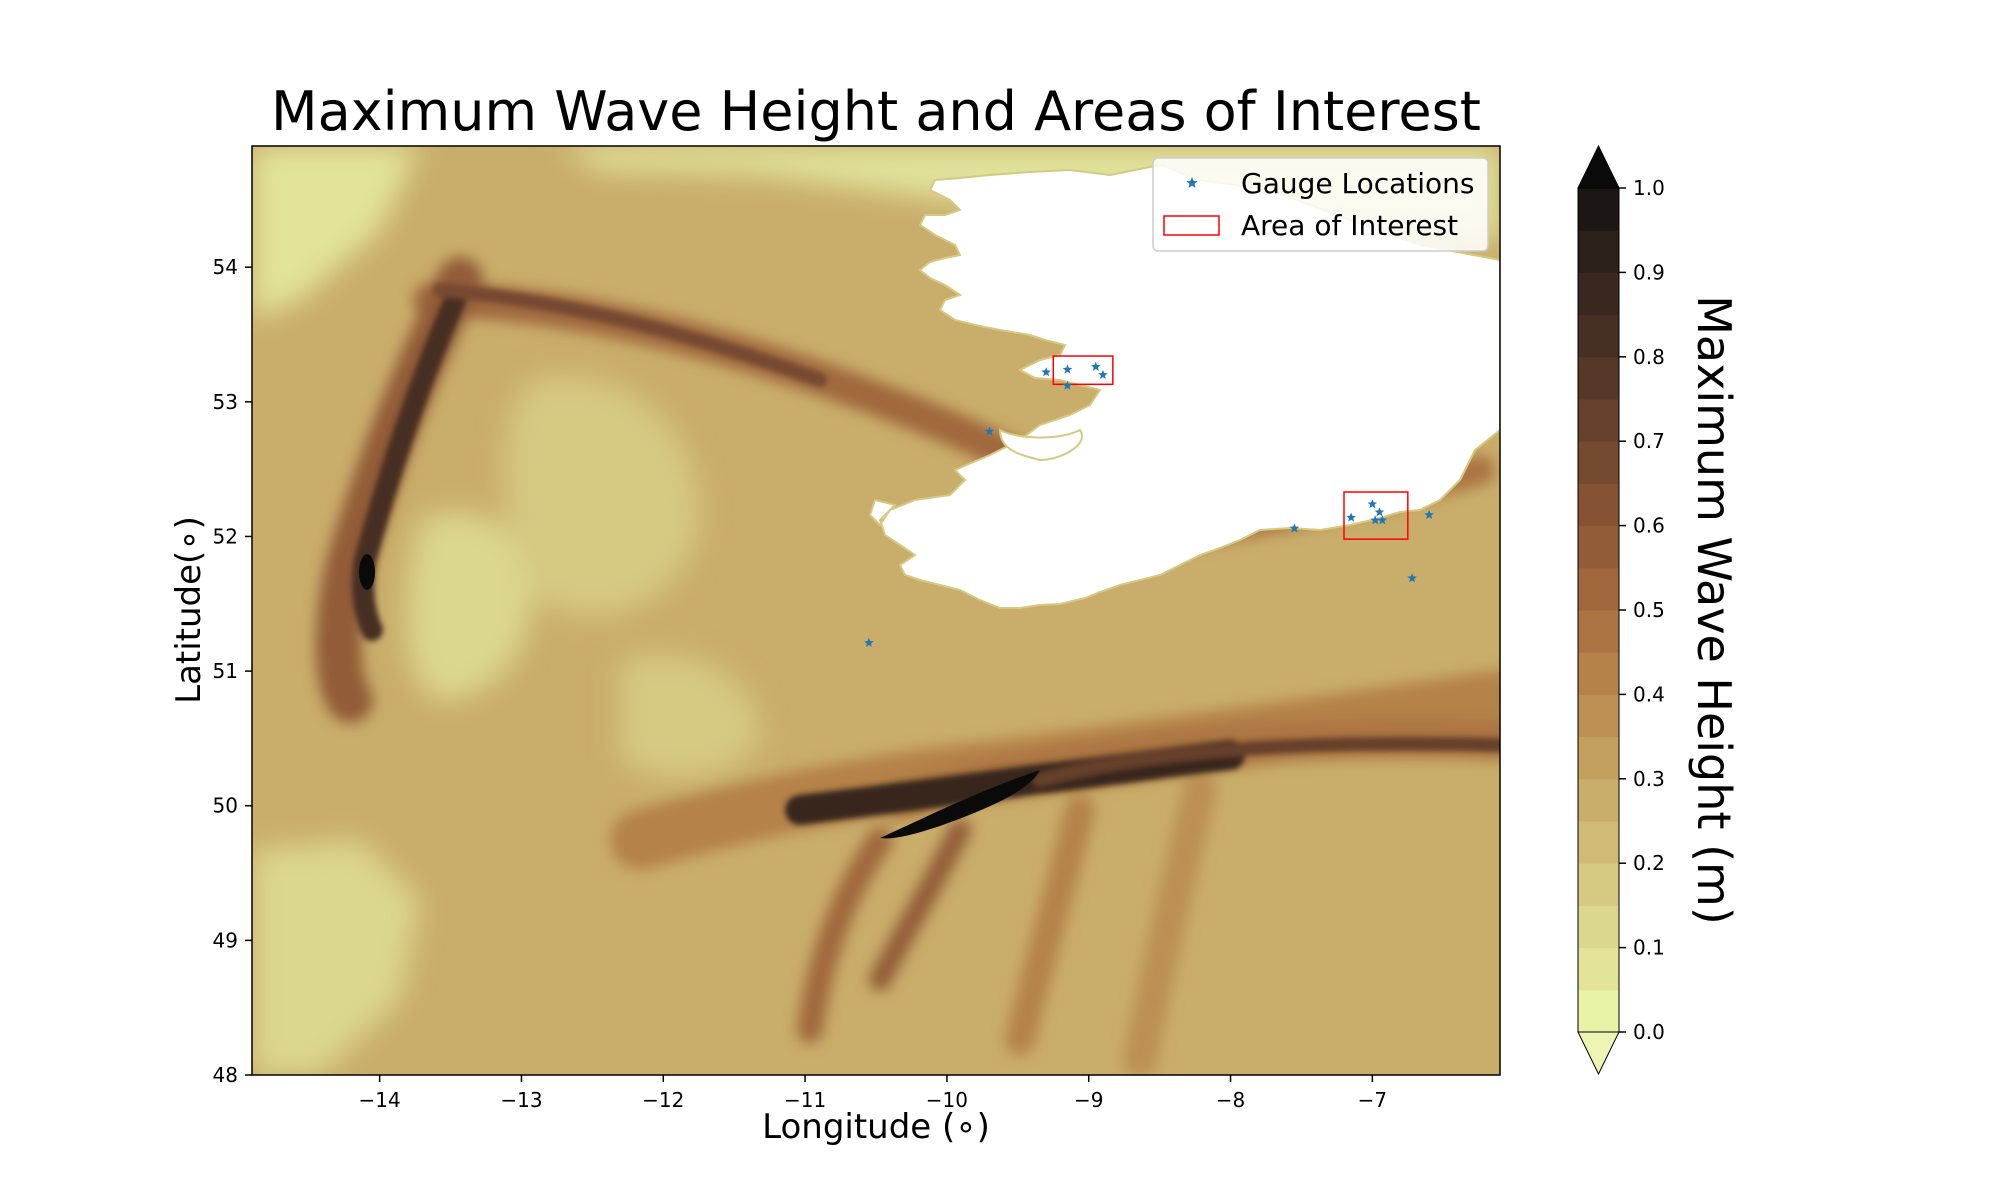  What do you see at coordinates (189, 610) in the screenshot?
I see `y-axis-label: Latitude(∘)` at bounding box center [189, 610].